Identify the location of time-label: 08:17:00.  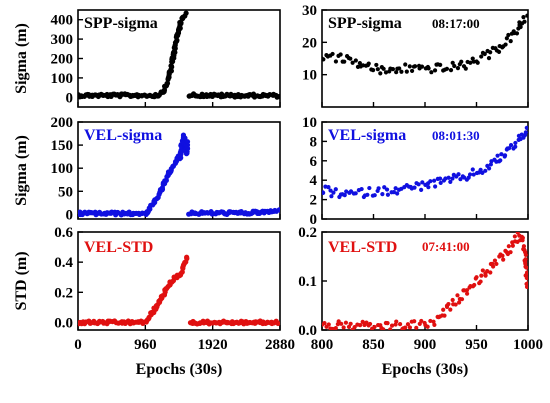
(456, 23).